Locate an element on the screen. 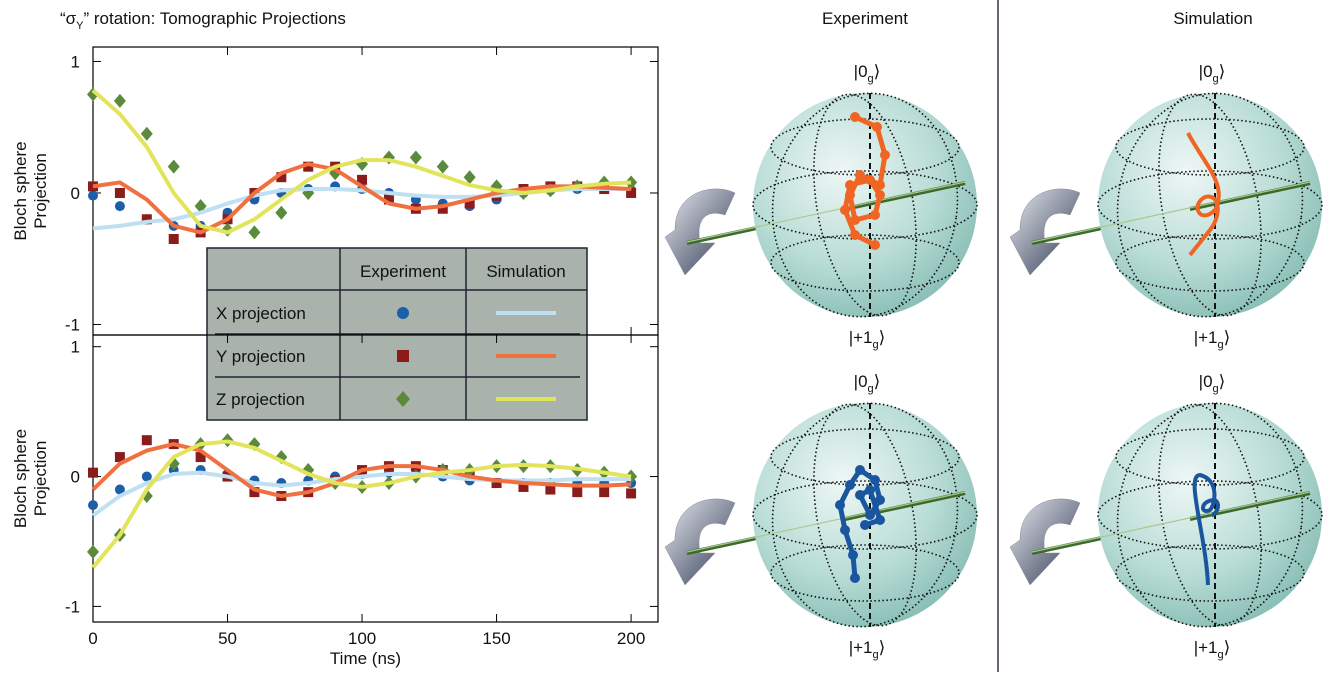 This screenshot has height=677, width=1333. legend-label: X projection is located at coordinates (261, 313).